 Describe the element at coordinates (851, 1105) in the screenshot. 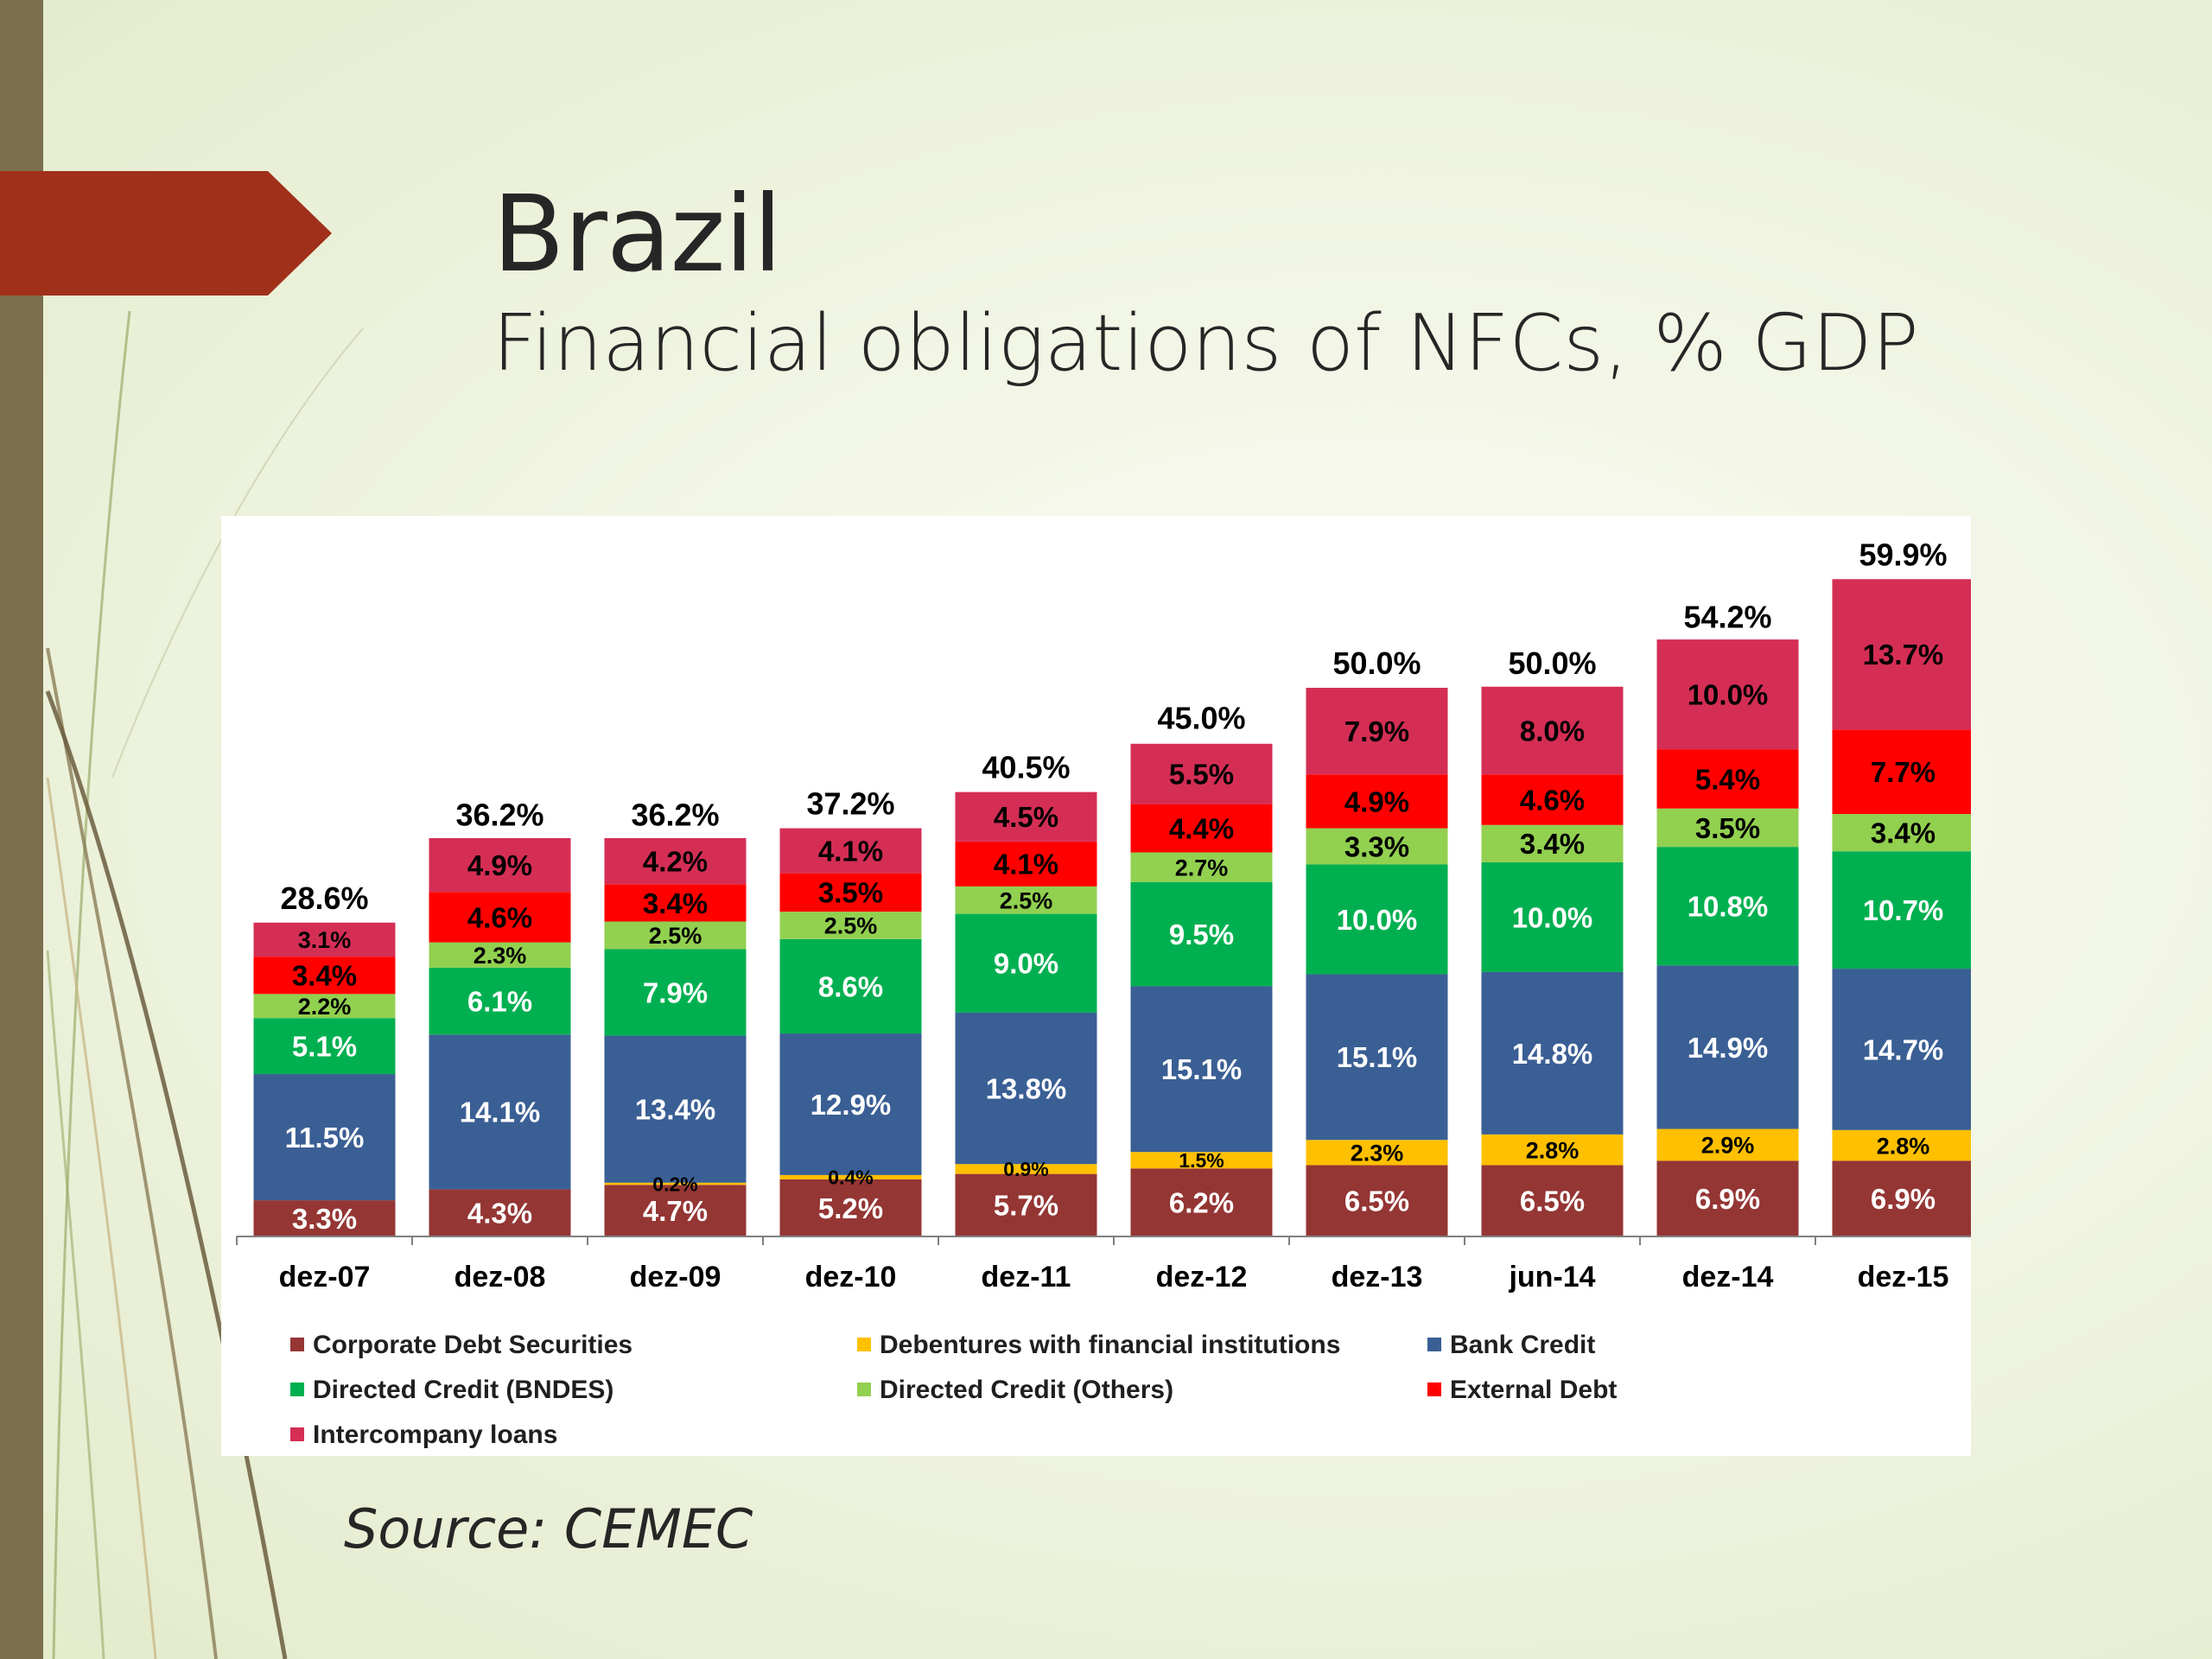

I see `data-label: 12.9%` at that location.